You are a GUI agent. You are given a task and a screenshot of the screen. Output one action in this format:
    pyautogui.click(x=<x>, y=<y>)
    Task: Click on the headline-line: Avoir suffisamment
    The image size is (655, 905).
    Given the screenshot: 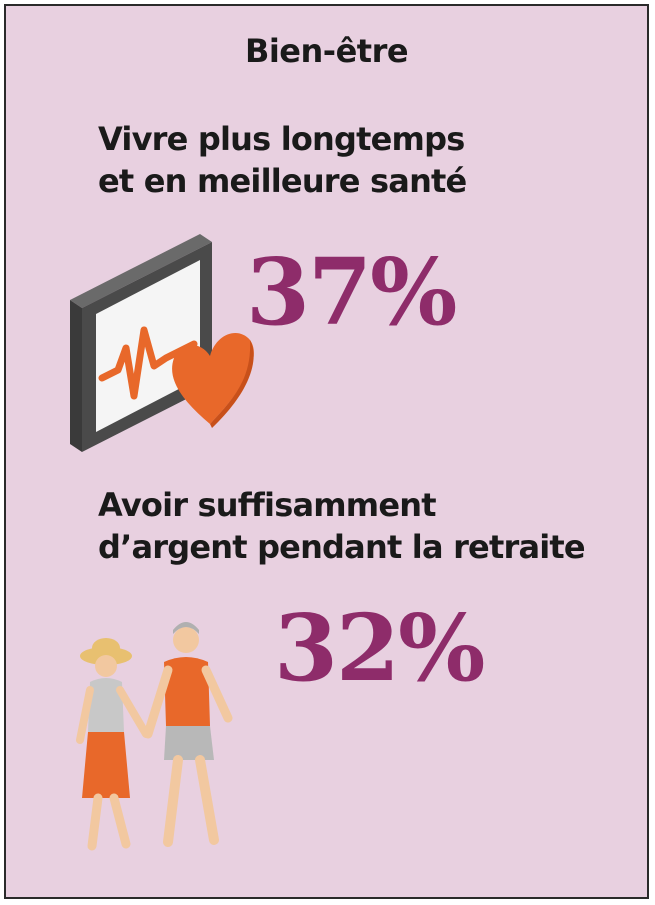 What is the action you would take?
    pyautogui.click(x=267, y=505)
    